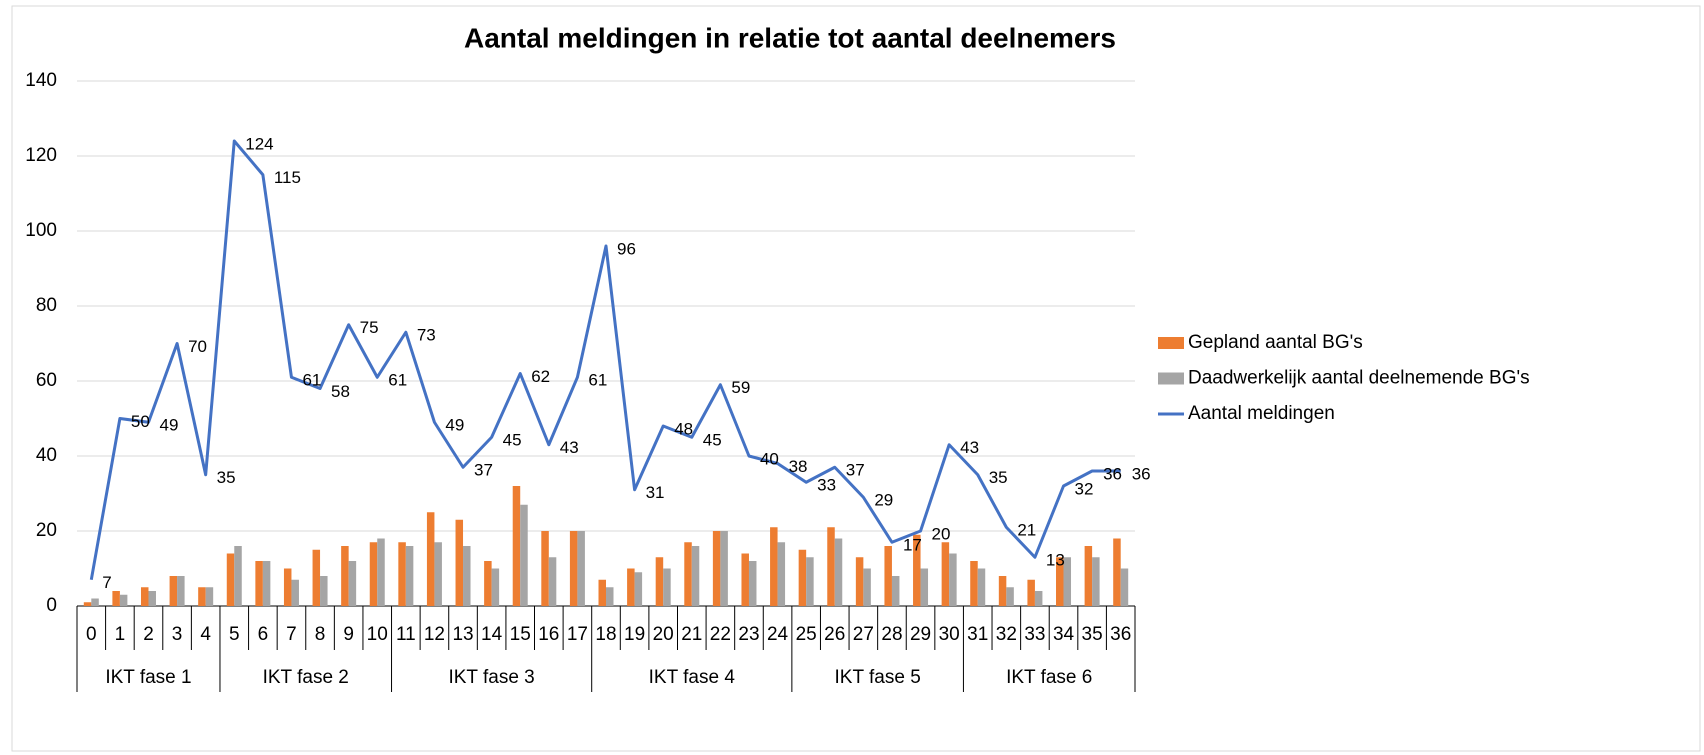 The image size is (1704, 755). Describe the element at coordinates (969, 447) in the screenshot. I see `data-label: 43` at that location.